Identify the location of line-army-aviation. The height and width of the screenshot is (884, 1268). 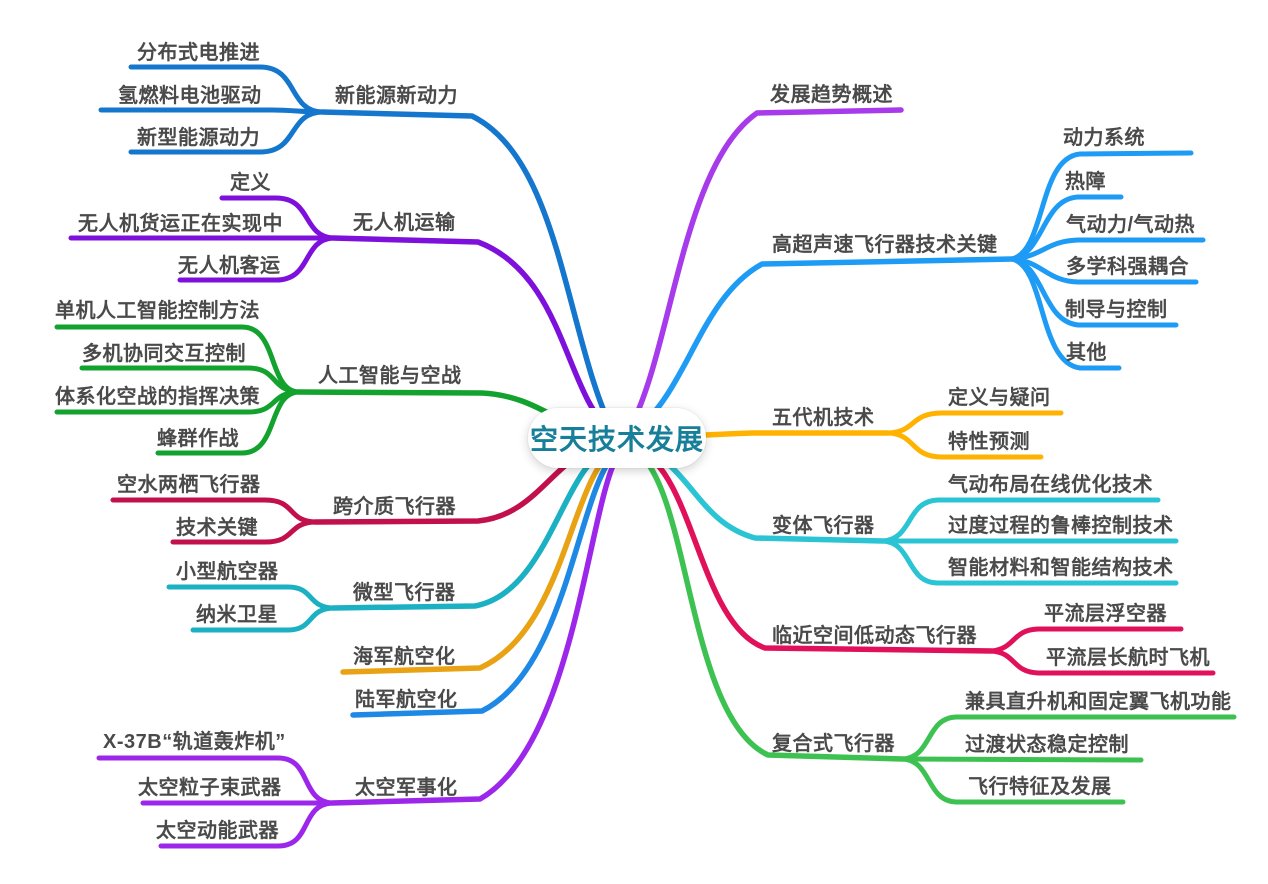
(484, 583).